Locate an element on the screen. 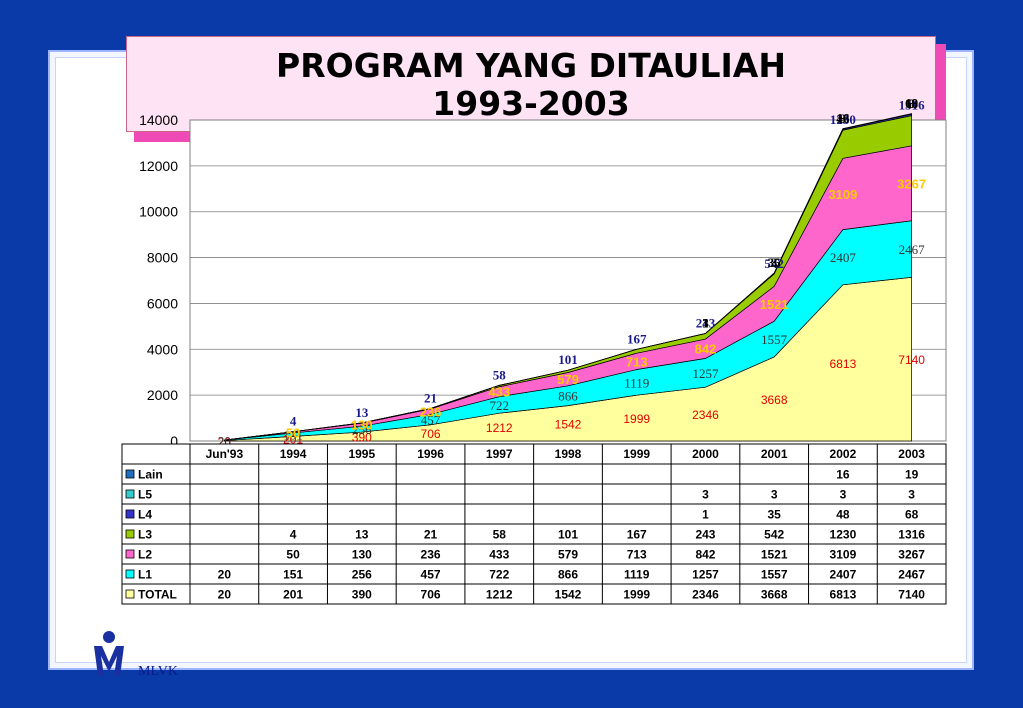 The image size is (1023, 708). legend-swatch-l5 is located at coordinates (130, 494).